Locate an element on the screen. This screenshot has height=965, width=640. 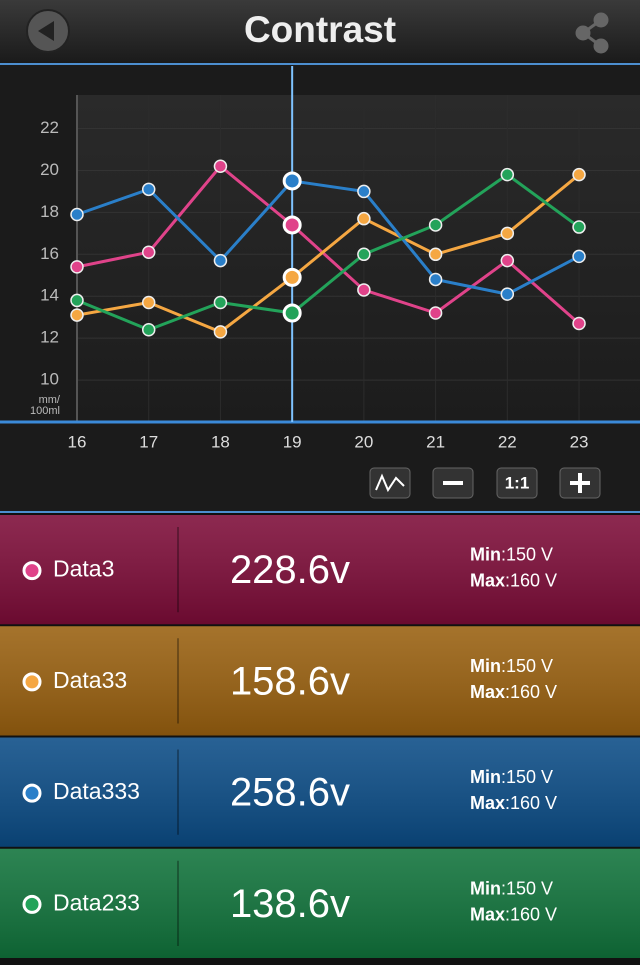
x-tick-label: 21 is located at coordinates (435, 441).